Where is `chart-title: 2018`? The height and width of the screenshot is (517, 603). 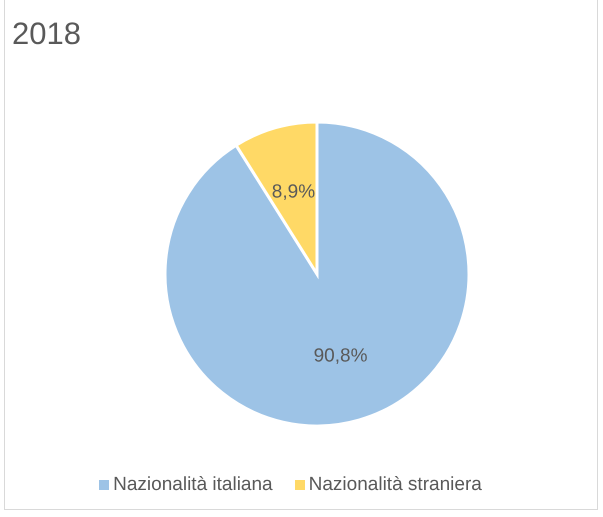
chart-title: 2018 is located at coordinates (46, 33).